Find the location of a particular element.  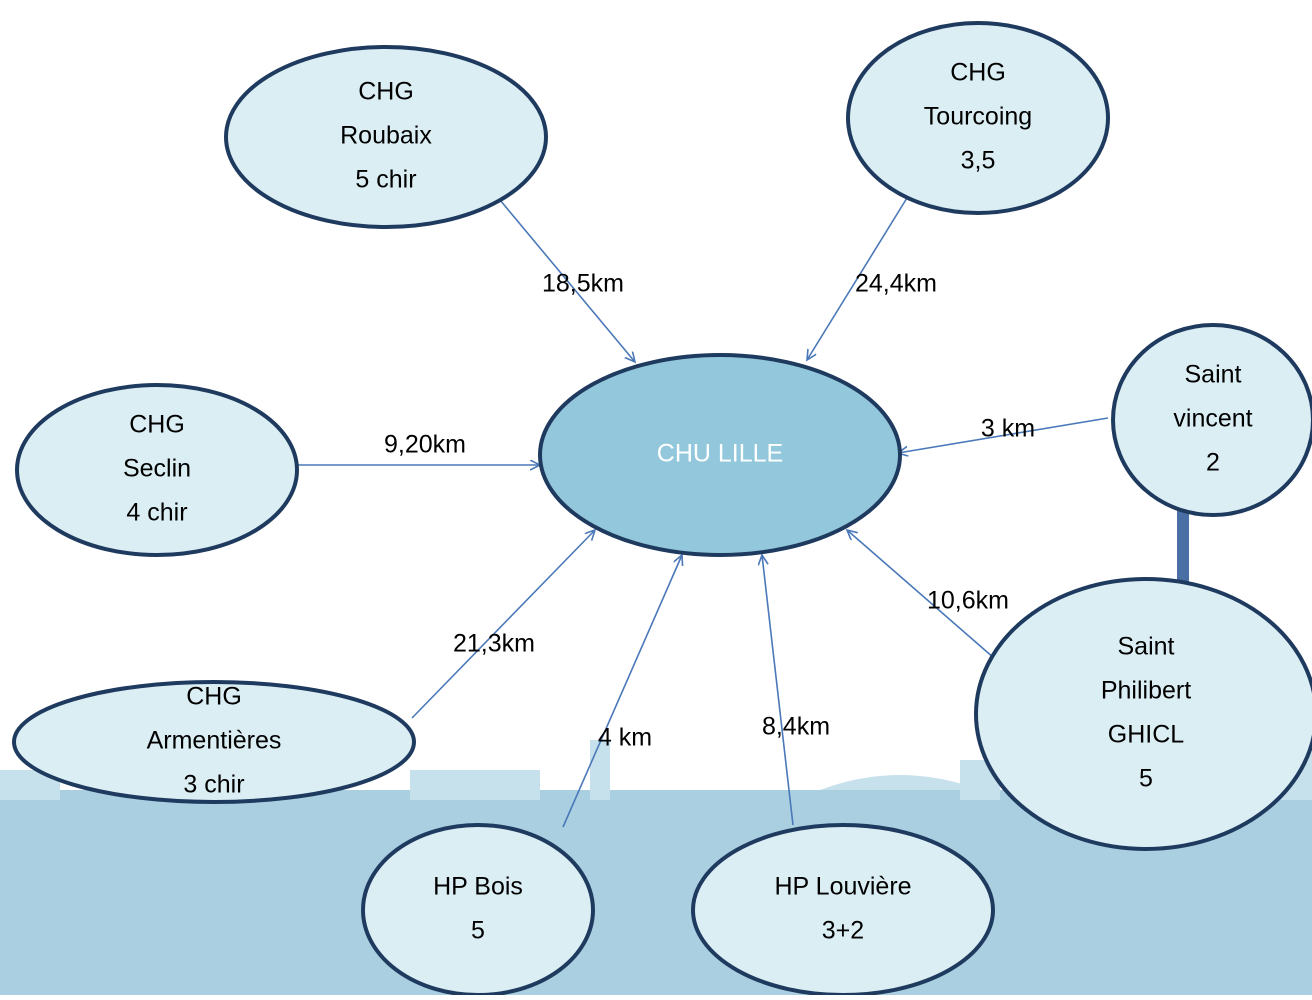

edge-label: 24,4km is located at coordinates (896, 284).